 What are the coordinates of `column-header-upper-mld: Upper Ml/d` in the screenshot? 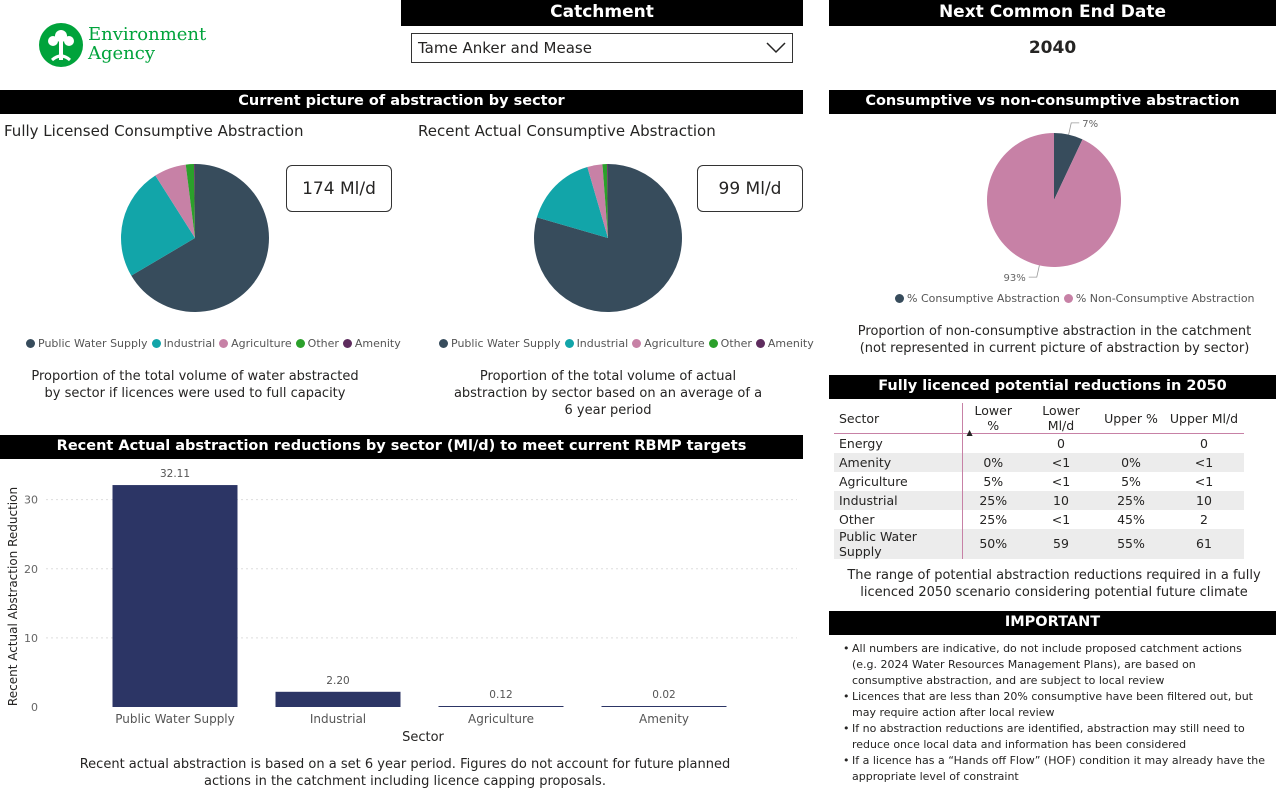 It's located at (1204, 418).